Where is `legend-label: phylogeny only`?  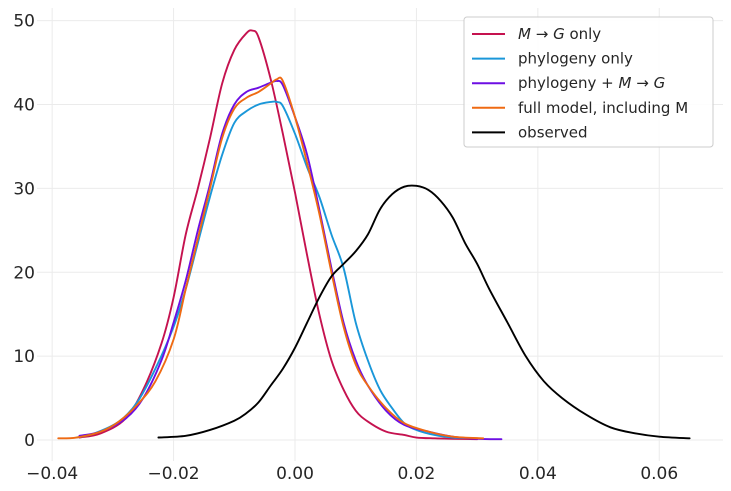 legend-label: phylogeny only is located at coordinates (575, 59).